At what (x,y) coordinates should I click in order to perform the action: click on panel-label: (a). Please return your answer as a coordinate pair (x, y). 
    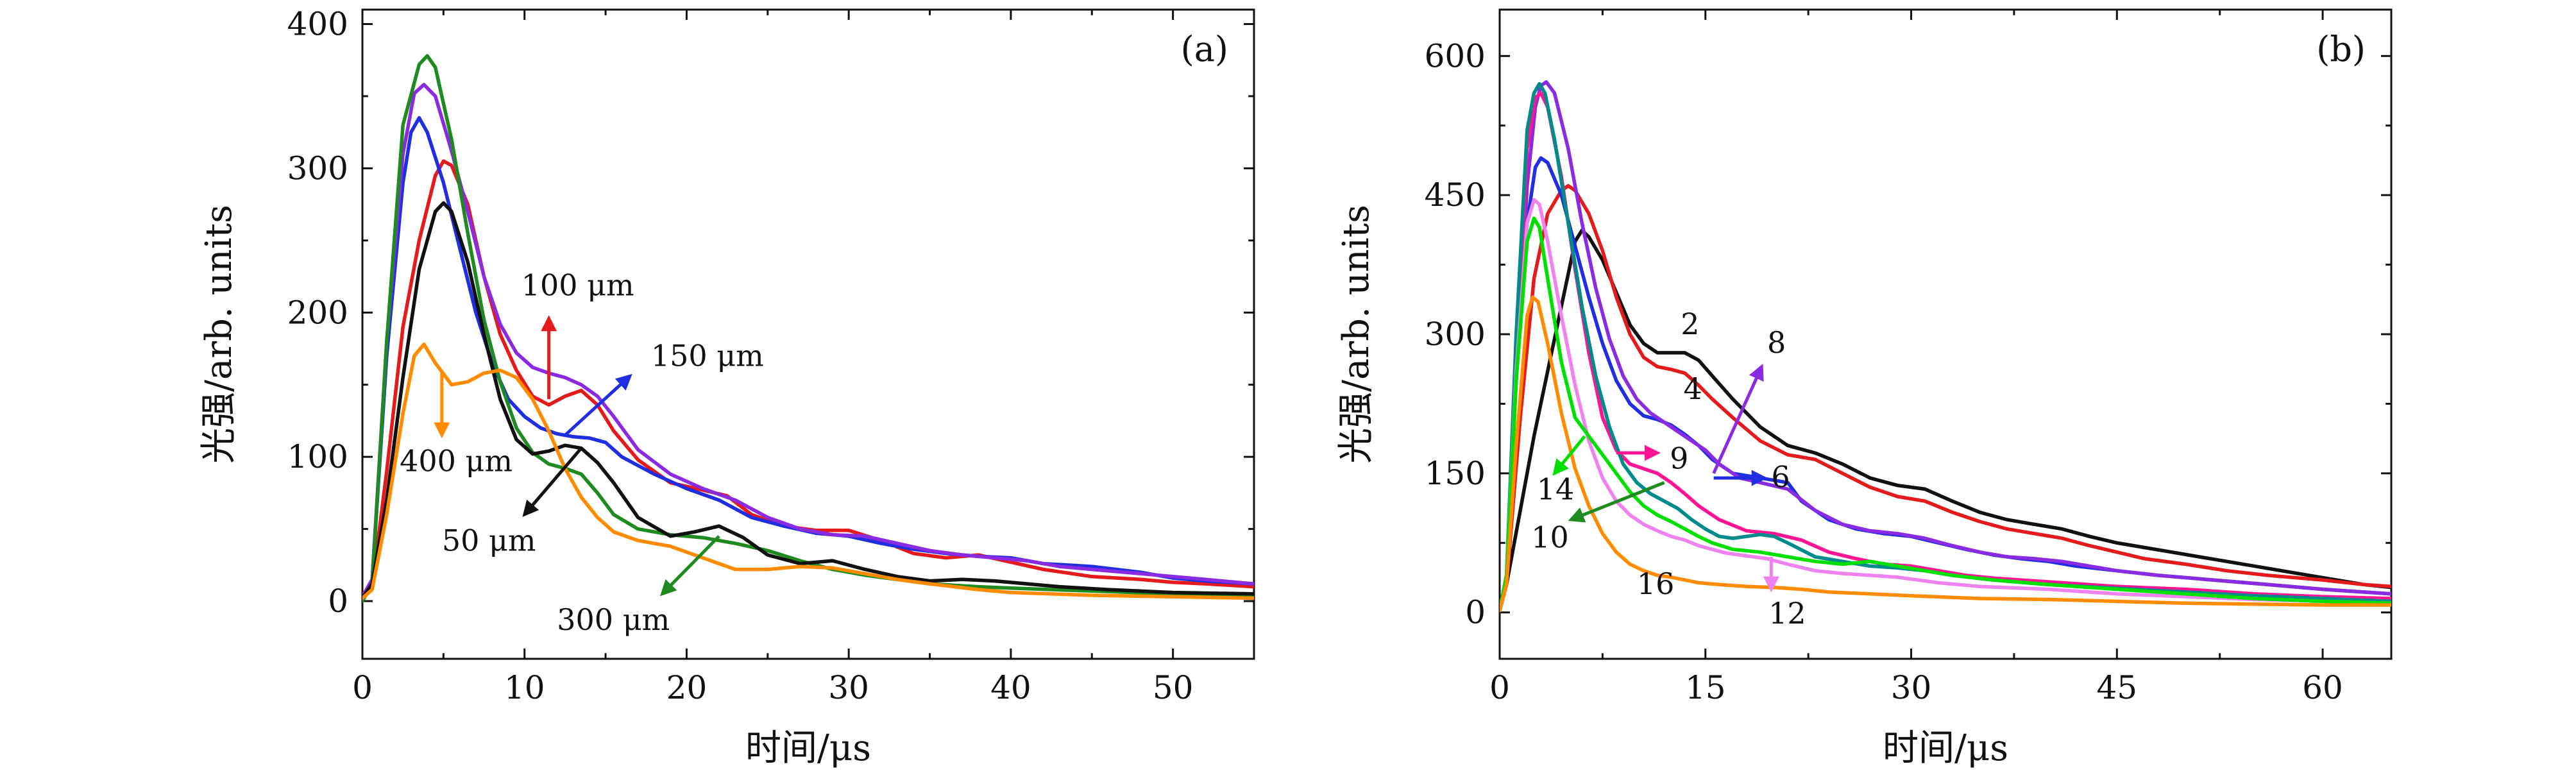
    Looking at the image, I should click on (1204, 49).